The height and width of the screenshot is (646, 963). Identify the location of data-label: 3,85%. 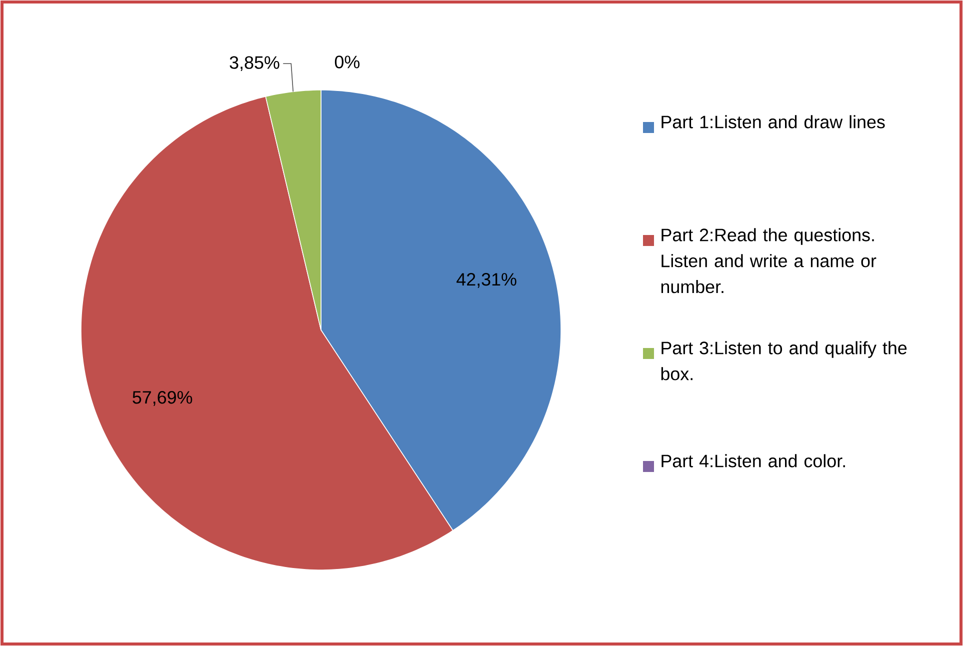
(255, 64).